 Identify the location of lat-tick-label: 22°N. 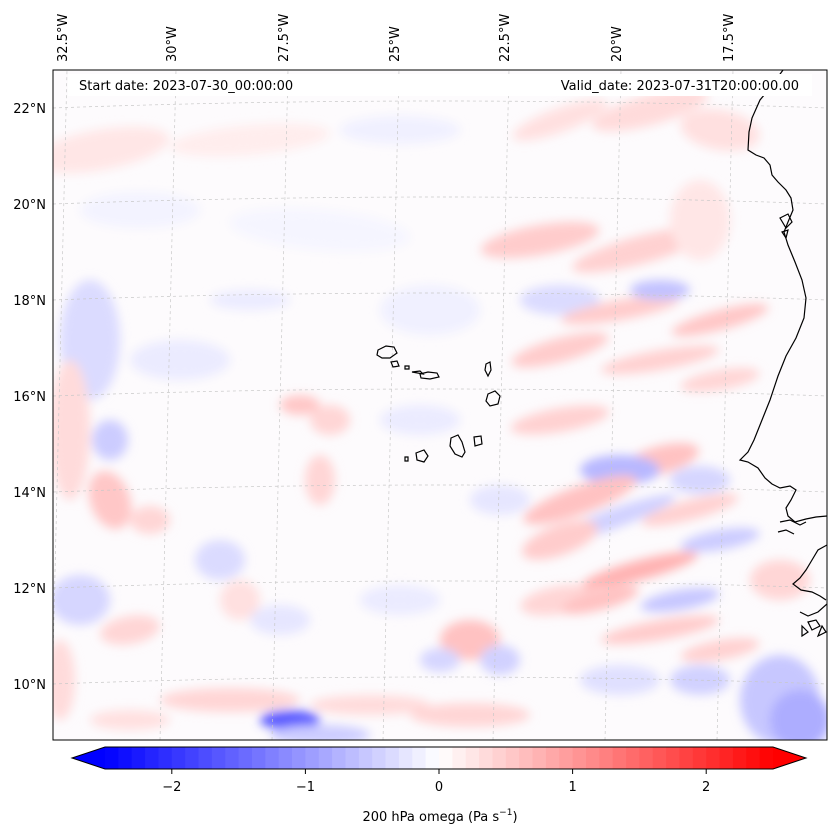
(29, 109).